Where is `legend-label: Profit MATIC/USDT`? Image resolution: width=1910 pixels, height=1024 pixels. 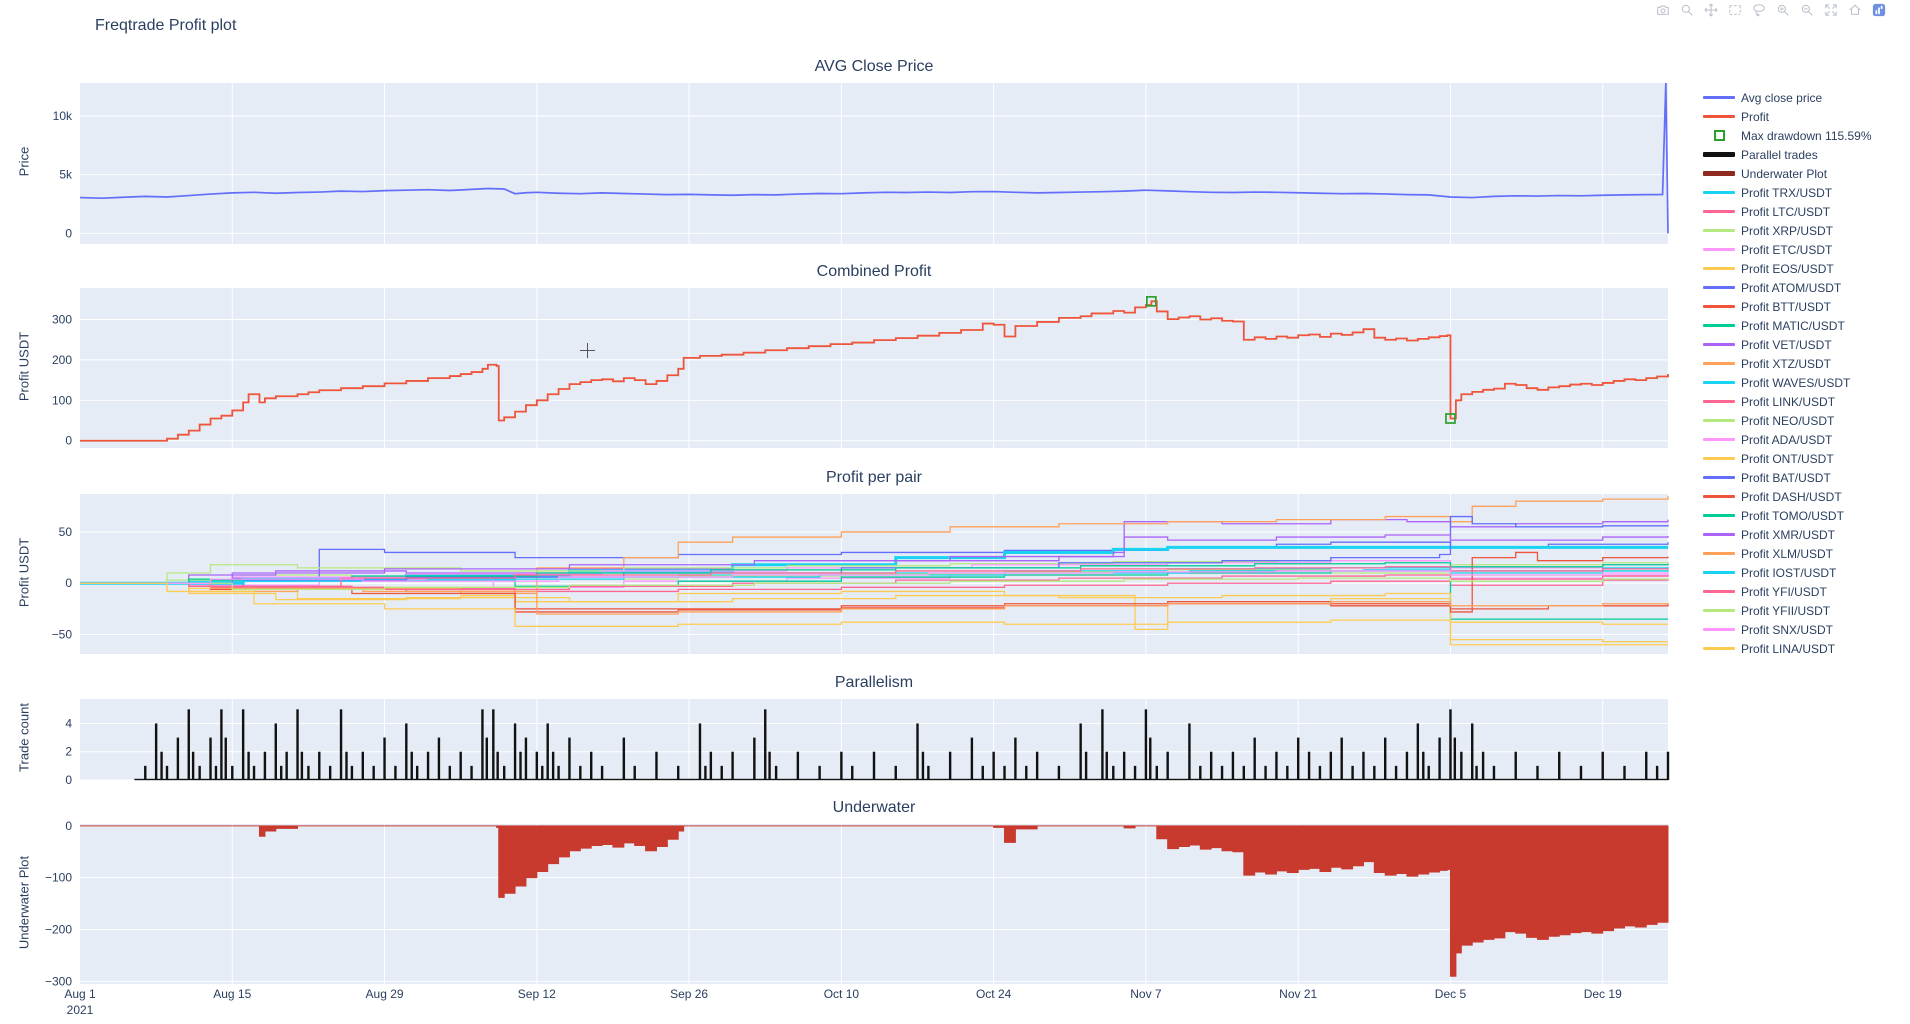 legend-label: Profit MATIC/USDT is located at coordinates (1793, 325).